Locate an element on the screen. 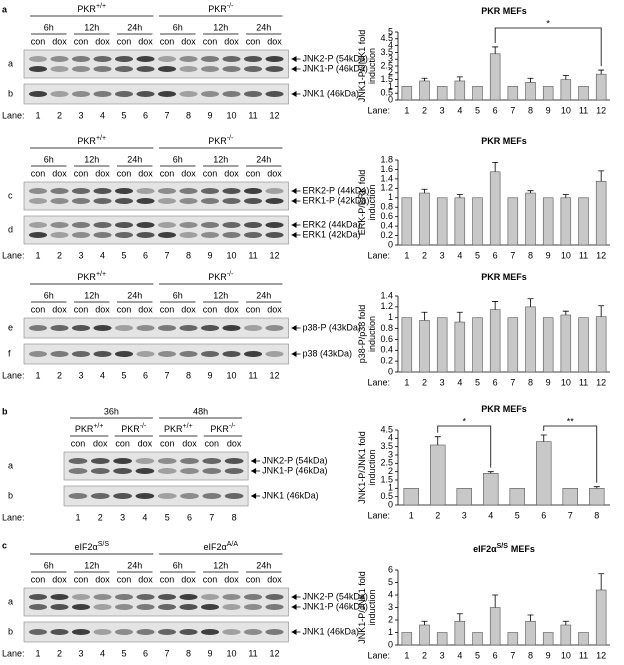 The width and height of the screenshot is (624, 665). y-axis-label: p38-P/p38 foldinduction is located at coordinates (367, 334).